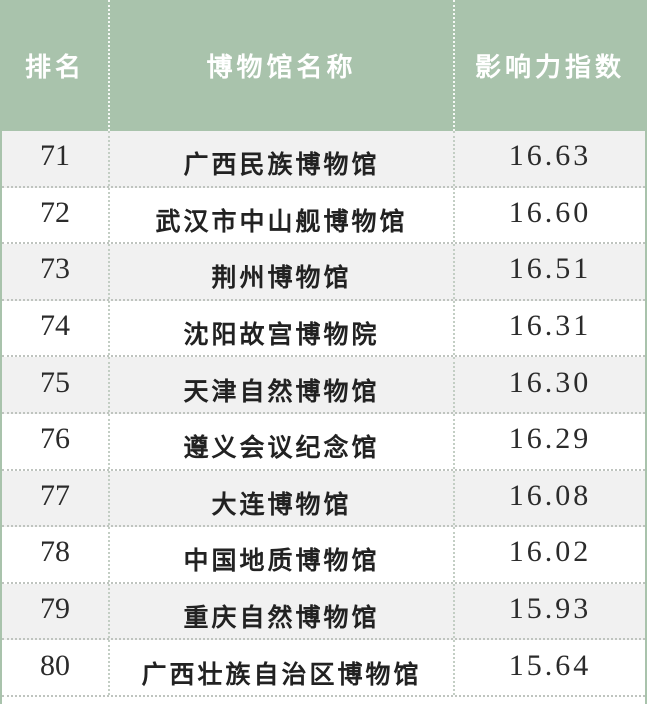 The width and height of the screenshot is (647, 704). I want to click on index-value: 16.30, so click(550, 382).